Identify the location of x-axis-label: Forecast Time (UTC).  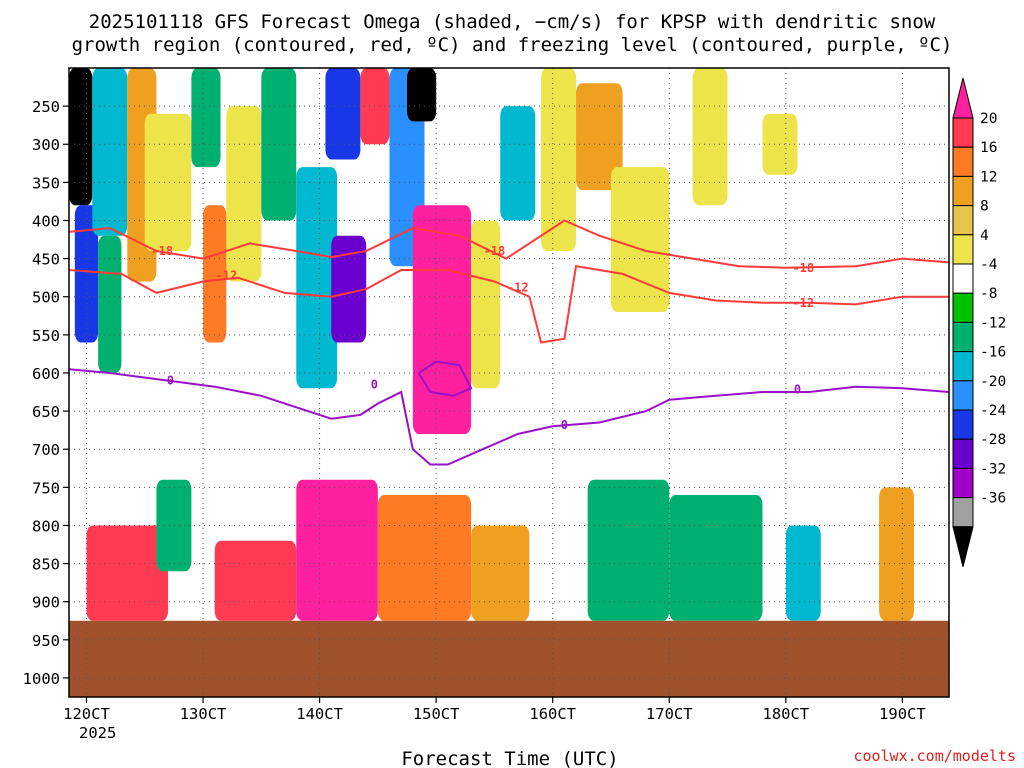
(509, 758).